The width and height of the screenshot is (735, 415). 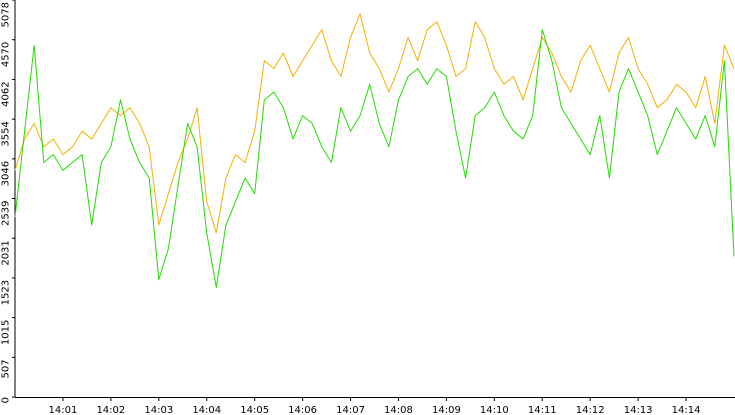 I want to click on y-tick-label: 1015, so click(x=5, y=332).